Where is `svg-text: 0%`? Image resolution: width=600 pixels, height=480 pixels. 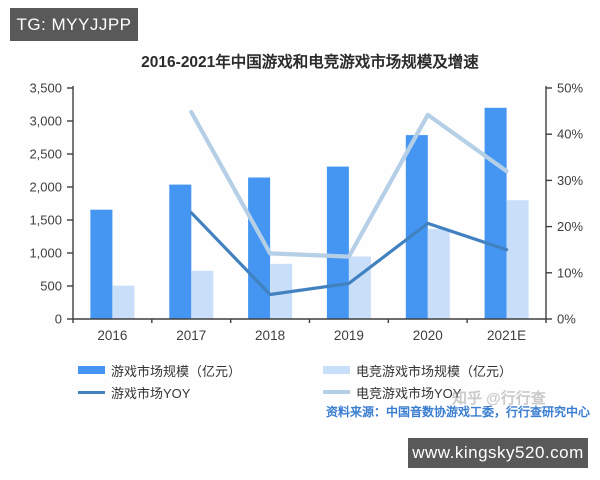
svg-text: 0% is located at coordinates (566, 319).